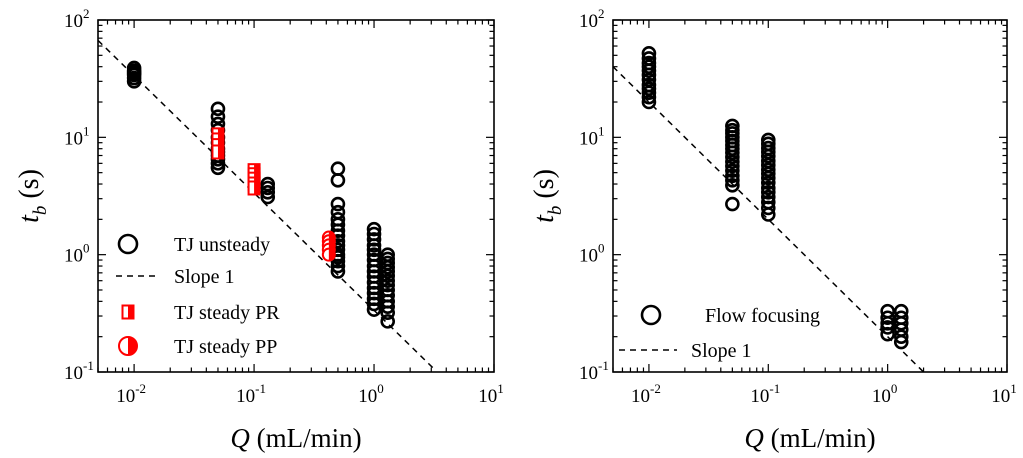 Image resolution: width=1023 pixels, height=458 pixels. I want to click on legend-entry: TJ steady PP, so click(197, 347).